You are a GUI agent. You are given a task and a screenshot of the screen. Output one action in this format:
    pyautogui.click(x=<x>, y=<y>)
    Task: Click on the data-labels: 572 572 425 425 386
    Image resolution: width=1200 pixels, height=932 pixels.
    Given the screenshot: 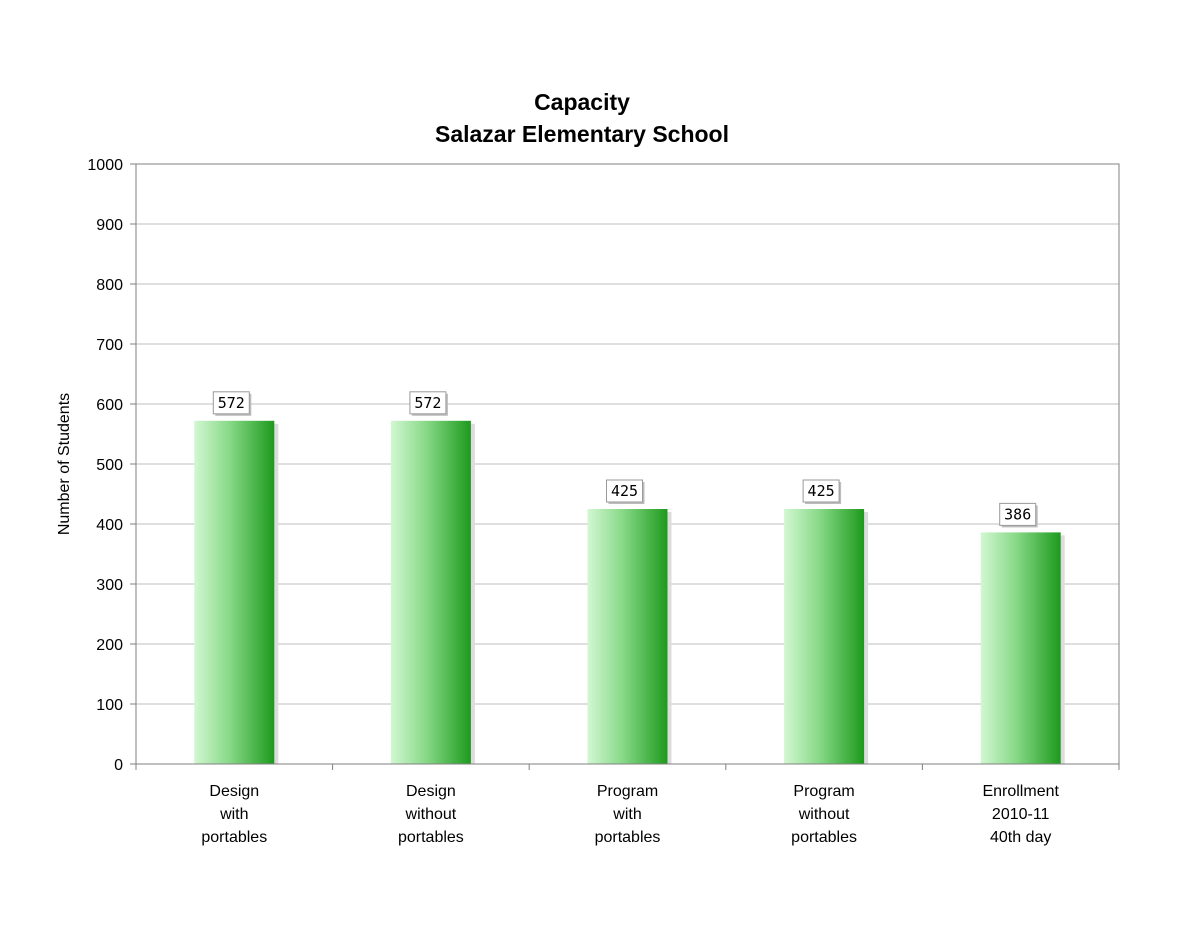 What is the action you would take?
    pyautogui.click(x=625, y=459)
    